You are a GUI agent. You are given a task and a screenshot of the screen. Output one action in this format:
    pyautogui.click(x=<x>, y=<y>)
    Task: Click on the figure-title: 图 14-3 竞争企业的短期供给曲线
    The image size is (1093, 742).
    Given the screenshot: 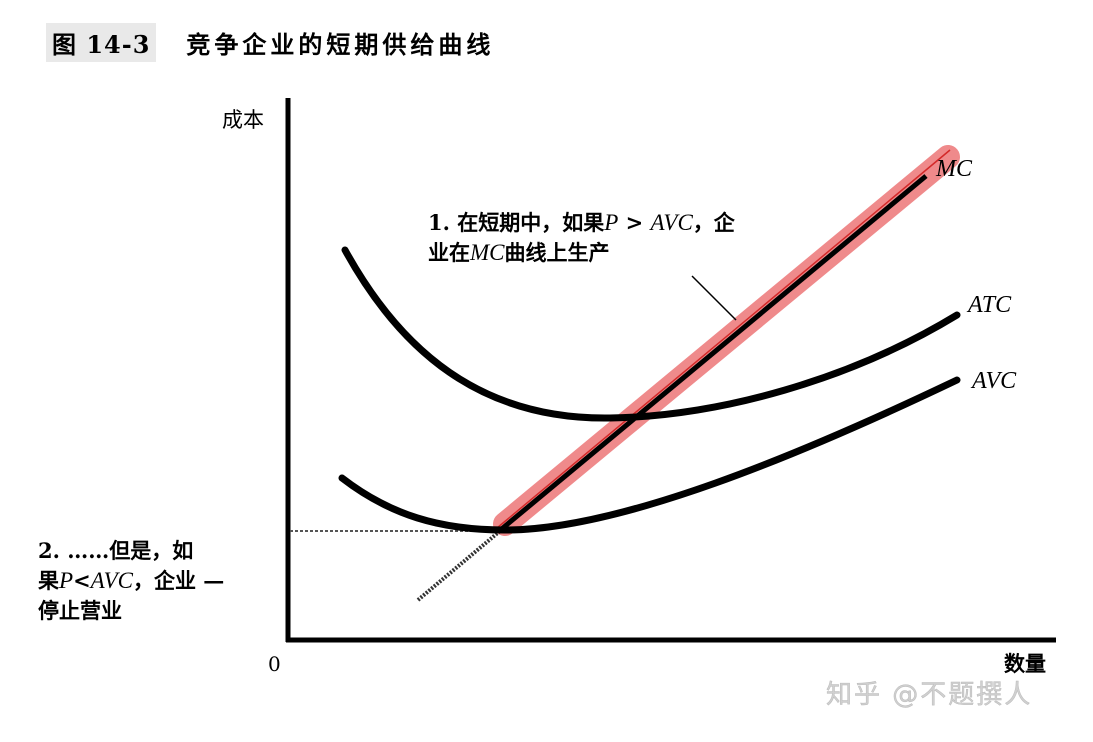 What is the action you would take?
    pyautogui.click(x=270, y=42)
    